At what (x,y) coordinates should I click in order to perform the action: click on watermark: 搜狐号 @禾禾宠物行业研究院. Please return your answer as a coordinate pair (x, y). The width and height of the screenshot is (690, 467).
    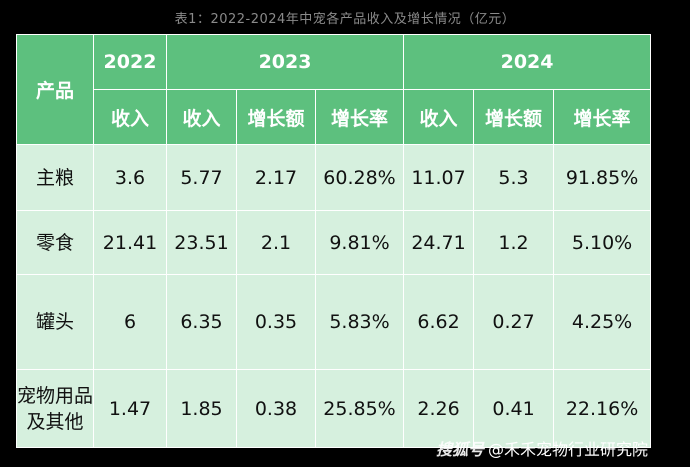
    Looking at the image, I should click on (542, 448).